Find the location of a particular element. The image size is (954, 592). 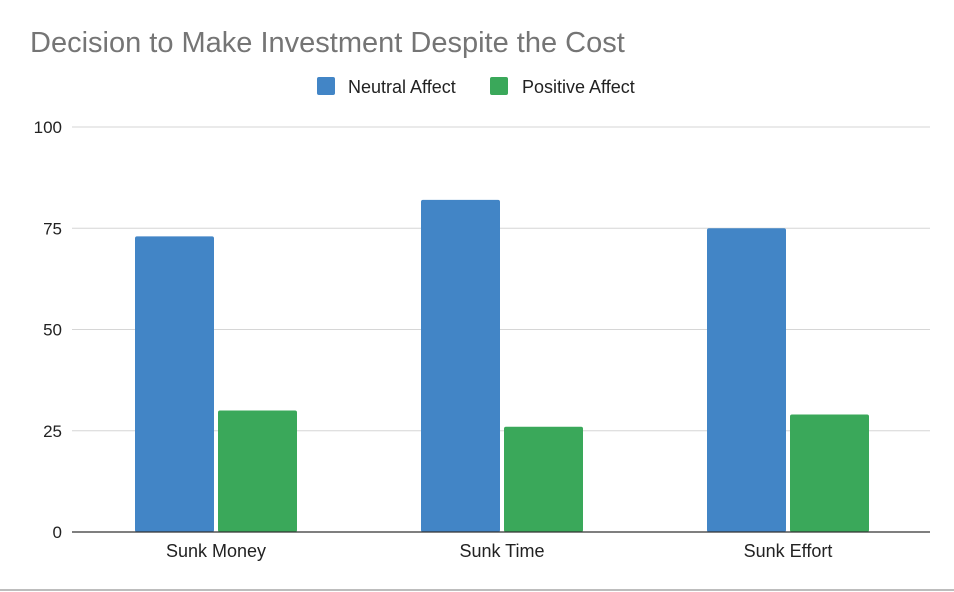

y-tick-label: 50 is located at coordinates (52, 330).